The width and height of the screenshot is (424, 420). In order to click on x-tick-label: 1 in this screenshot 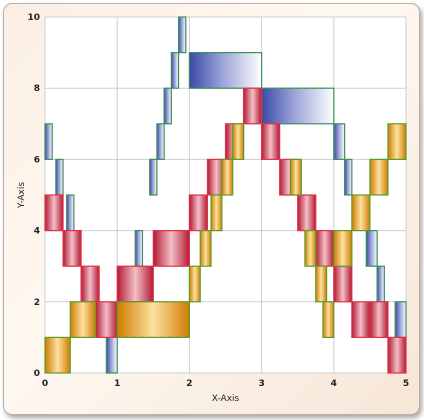, I will do `click(117, 384)`.